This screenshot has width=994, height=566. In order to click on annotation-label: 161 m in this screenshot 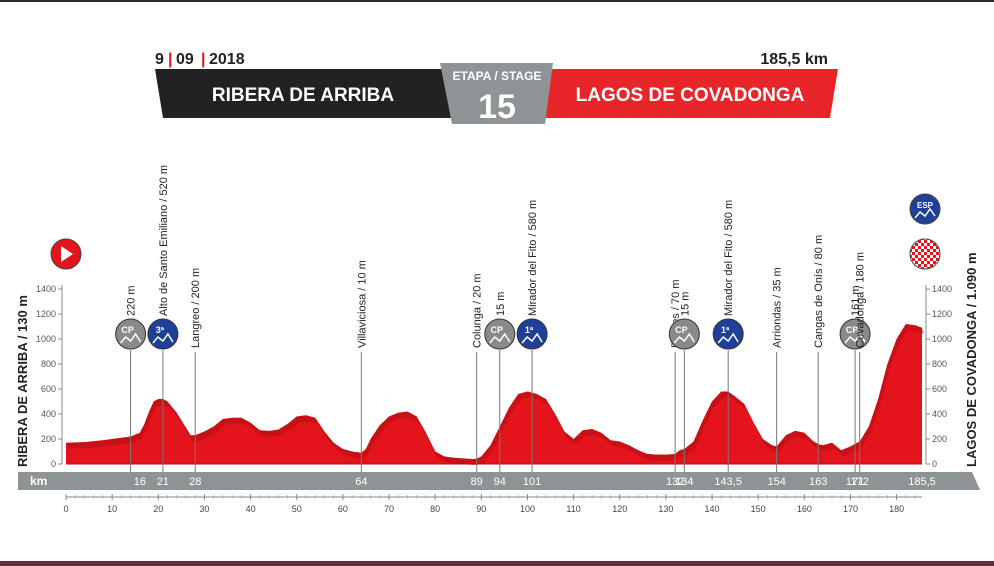, I will do `click(856, 300)`.